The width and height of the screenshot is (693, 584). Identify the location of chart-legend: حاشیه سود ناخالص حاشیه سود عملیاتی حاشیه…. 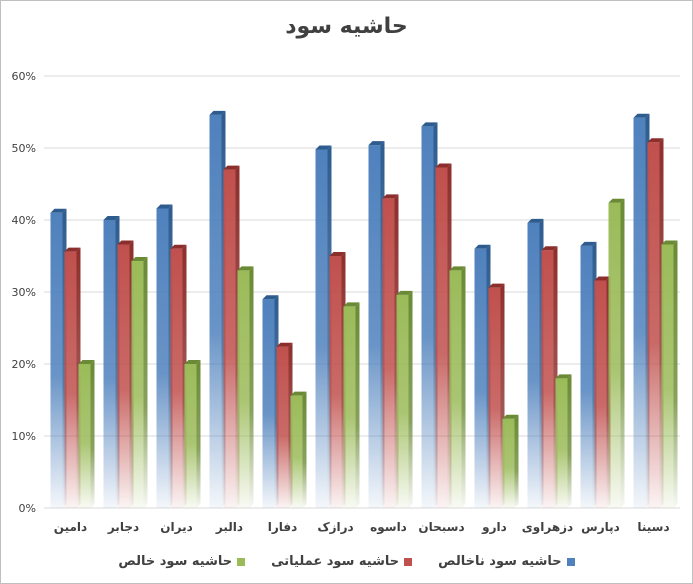
(346, 561).